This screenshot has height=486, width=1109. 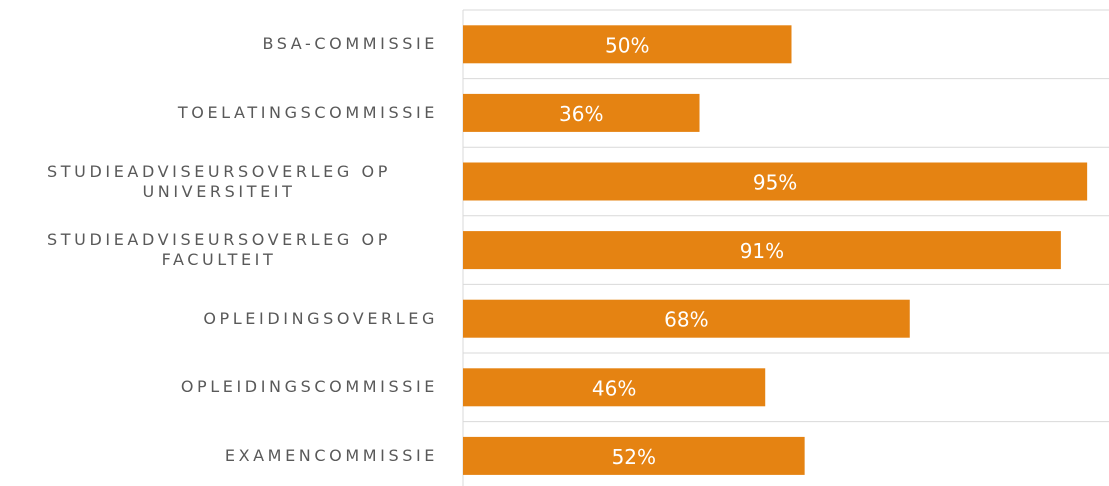 I want to click on value-label: 68%, so click(x=686, y=320).